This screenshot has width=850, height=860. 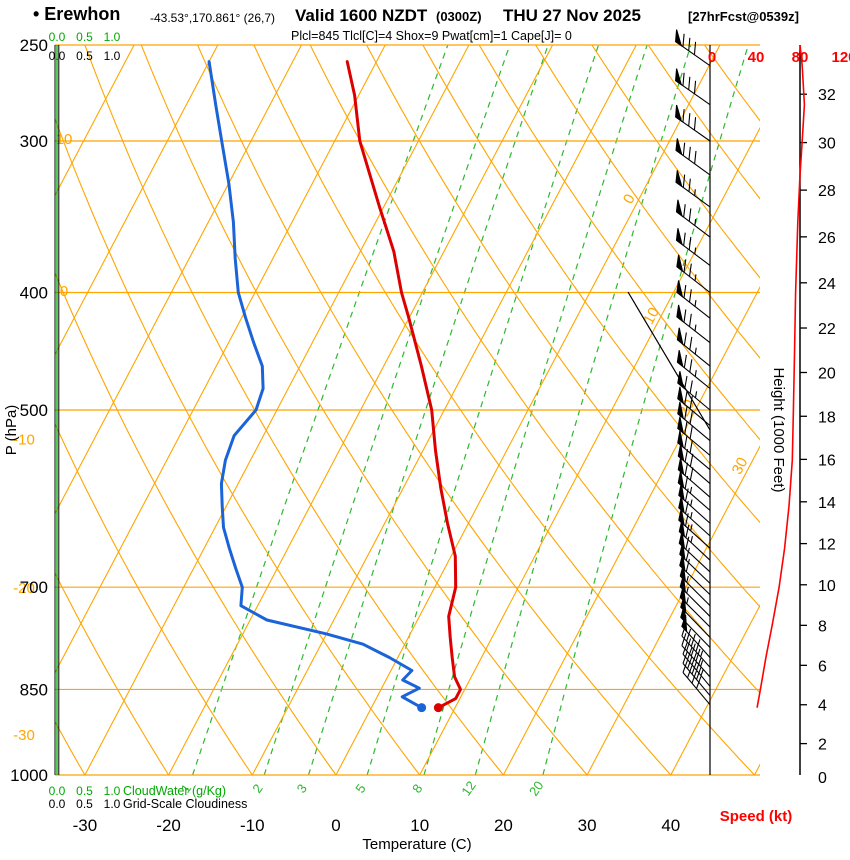 I want to click on height-tick-label: 14, so click(x=827, y=503).